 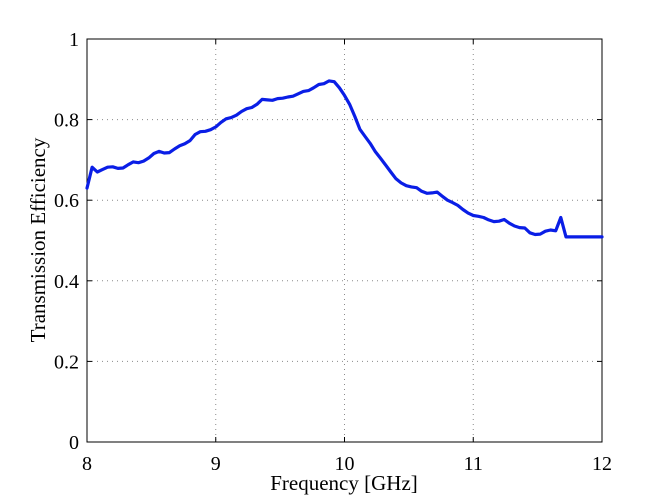 I want to click on y-tick-label: 0.8, so click(x=66, y=121).